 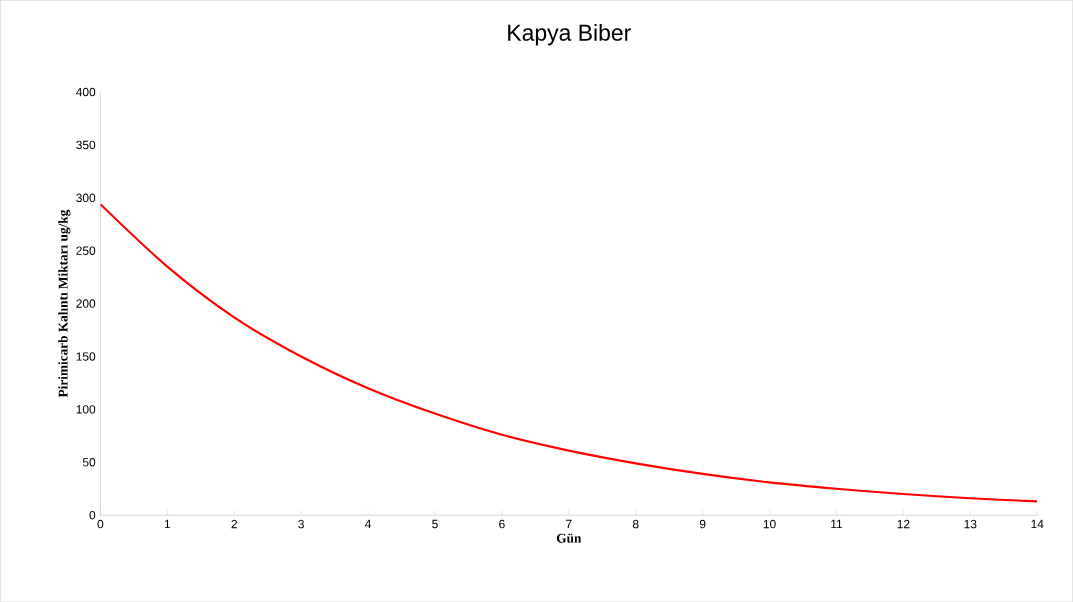 What do you see at coordinates (569, 34) in the screenshot?
I see `chart-title: Kapya Biber` at bounding box center [569, 34].